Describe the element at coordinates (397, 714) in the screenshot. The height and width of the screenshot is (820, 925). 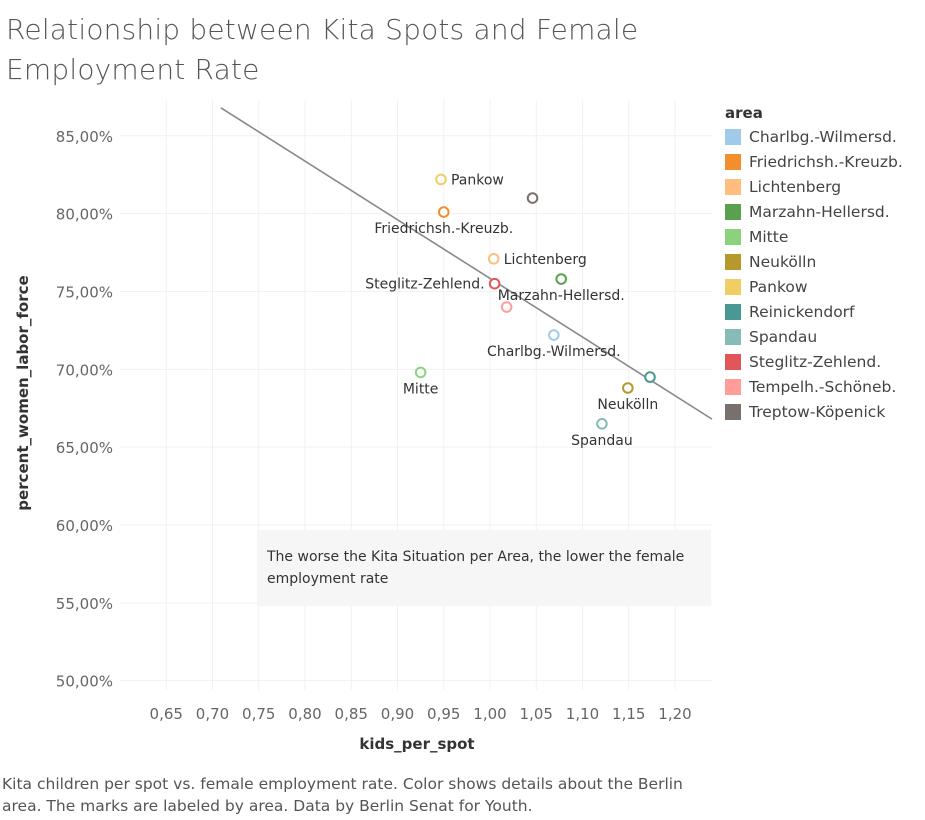
I see `x-tick-label: 0,90` at that location.